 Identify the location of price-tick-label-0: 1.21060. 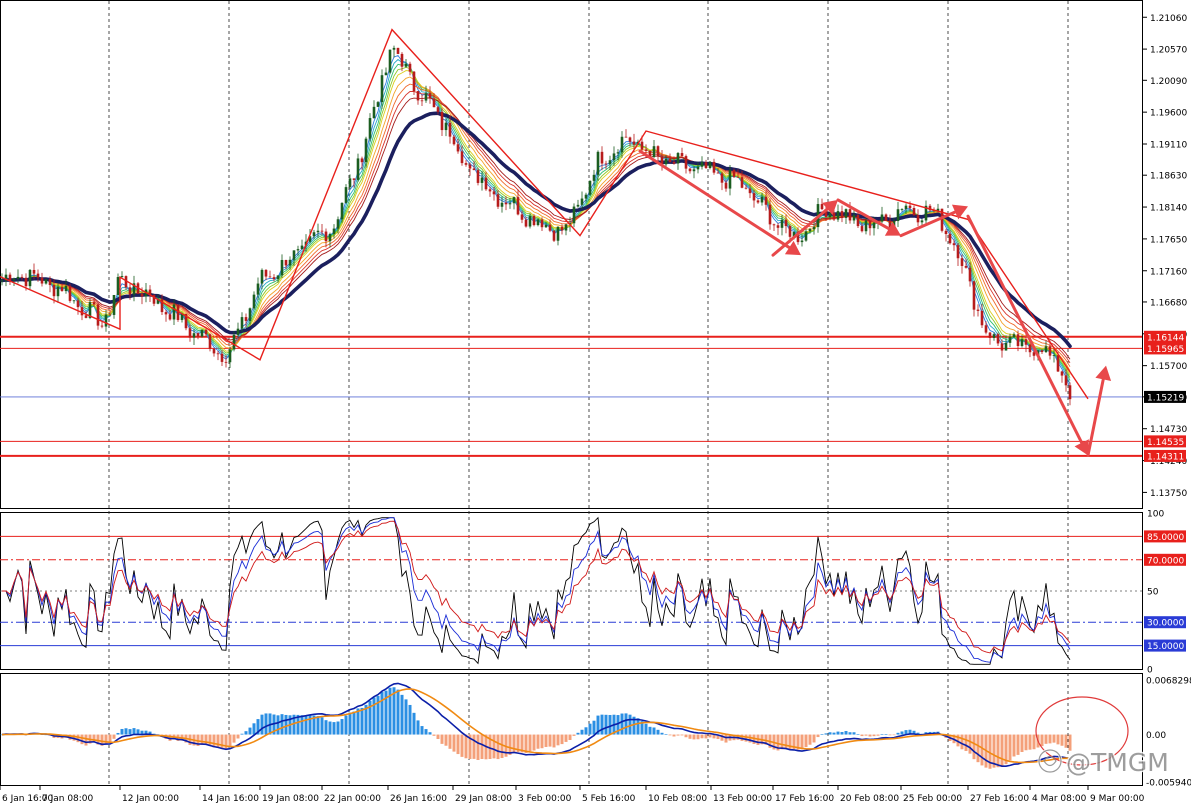
(1168, 19).